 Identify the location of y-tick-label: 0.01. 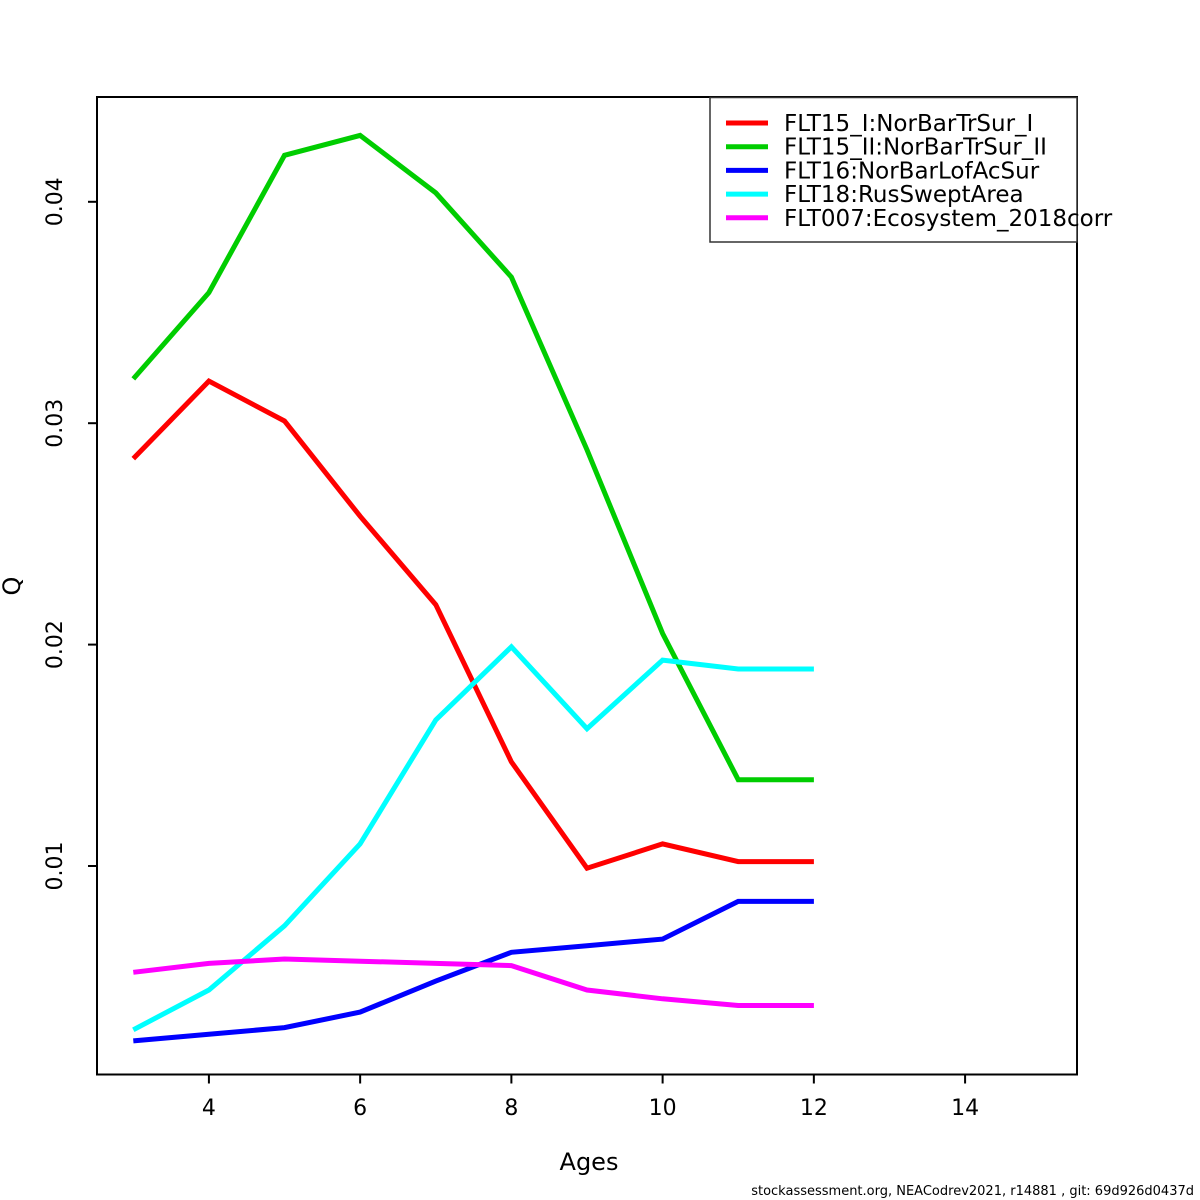
(55, 866).